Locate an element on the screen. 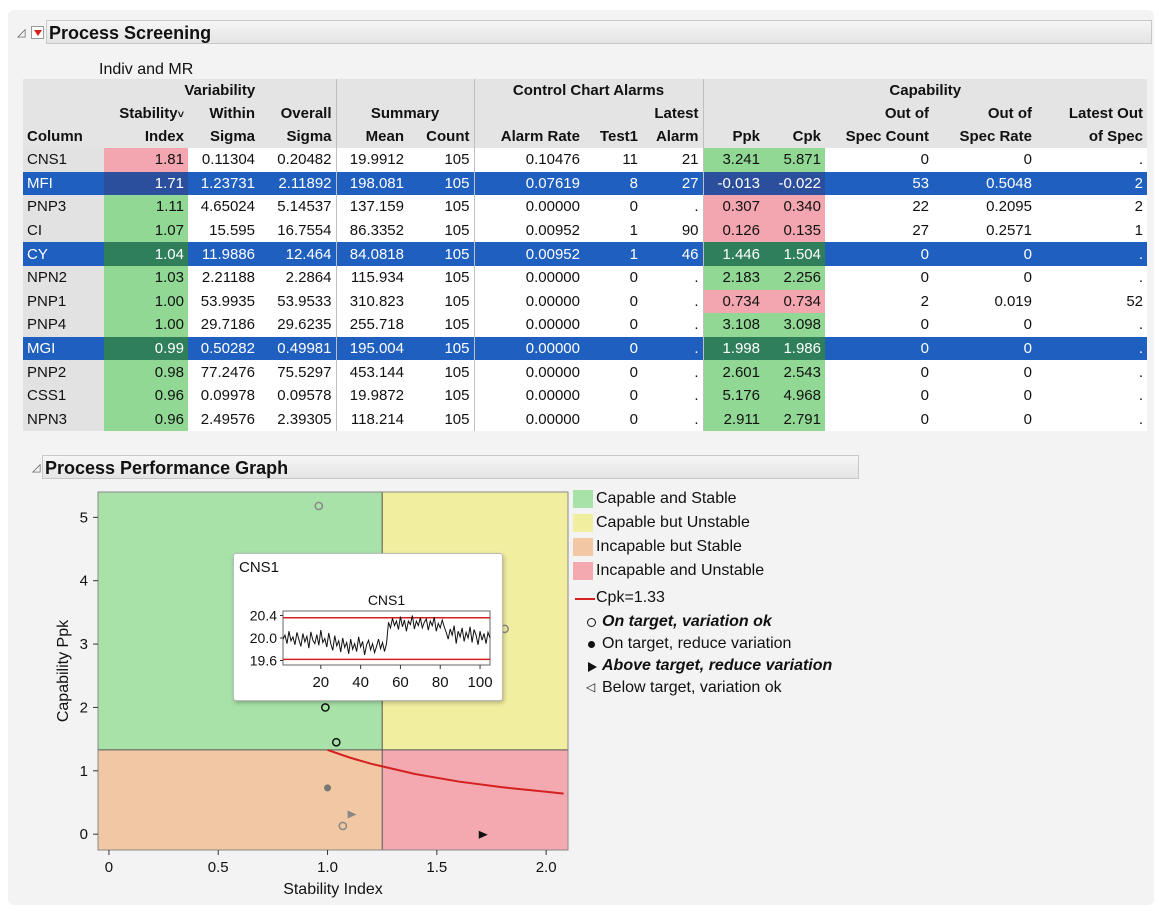 The image size is (1159, 911). col-header-latest-alarm: Latest is located at coordinates (672, 113).